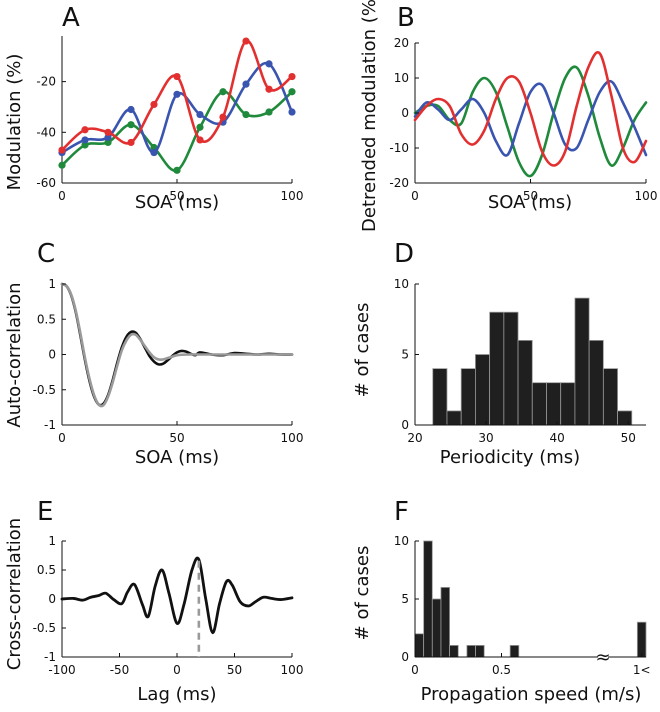 This screenshot has height=712, width=660. What do you see at coordinates (14, 354) in the screenshot?
I see `panel-c-ylabel: Auto-correlation` at bounding box center [14, 354].